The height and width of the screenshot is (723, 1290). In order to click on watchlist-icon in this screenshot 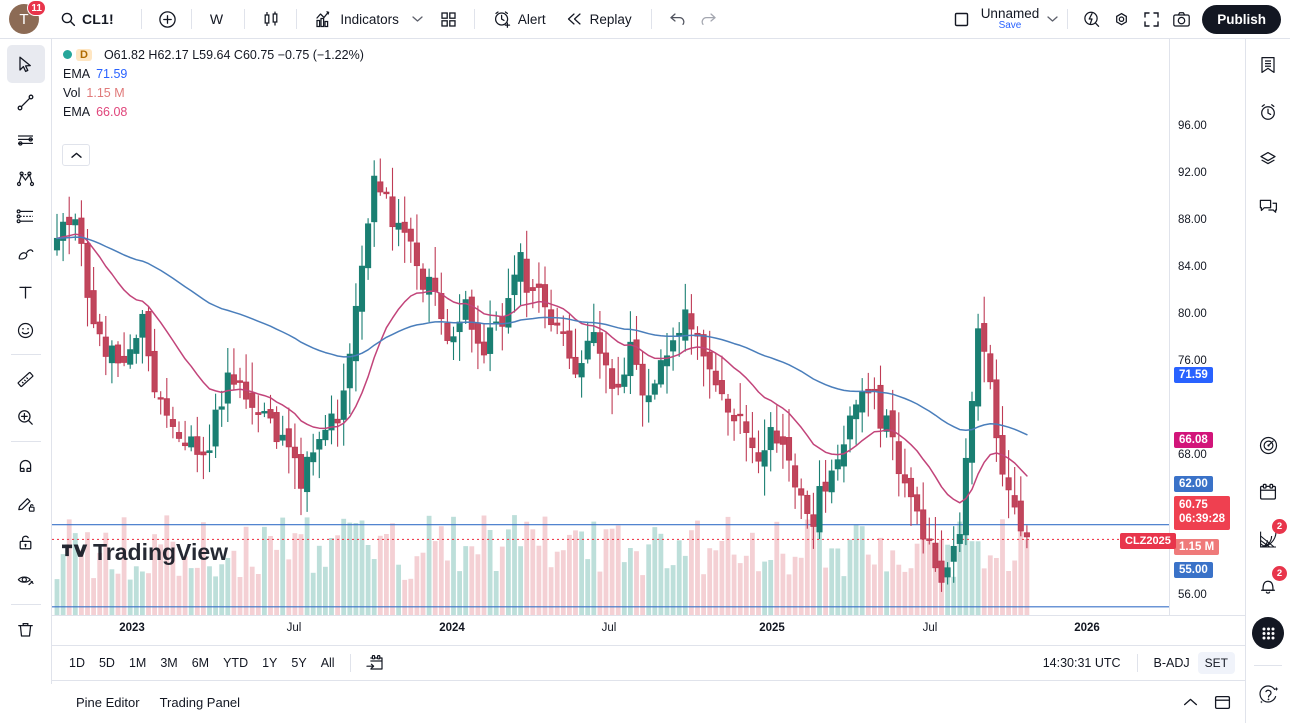, I will do `click(1268, 65)`.